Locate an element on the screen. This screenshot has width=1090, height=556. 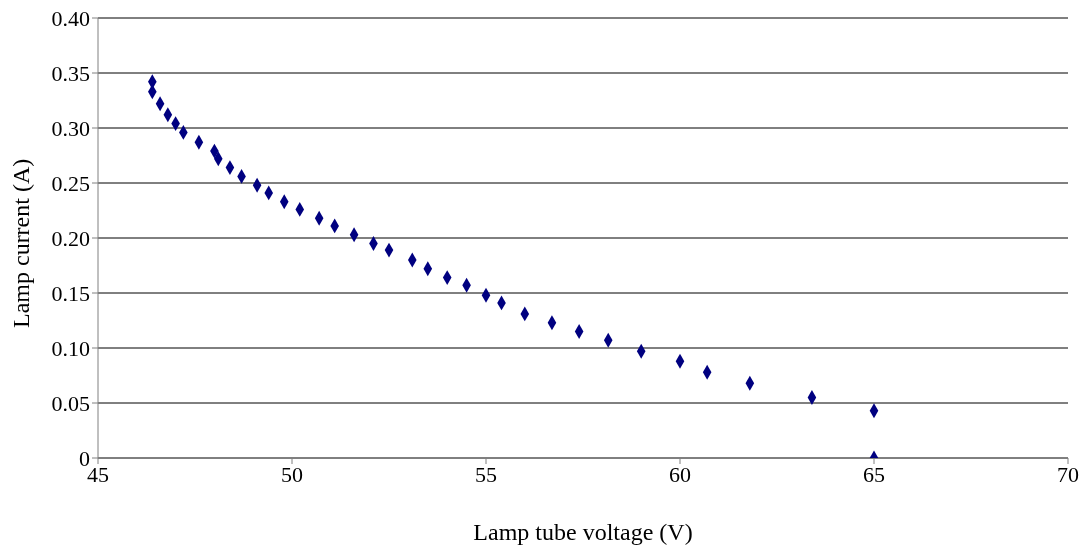
y-tick-label: 0.20 is located at coordinates (70, 238).